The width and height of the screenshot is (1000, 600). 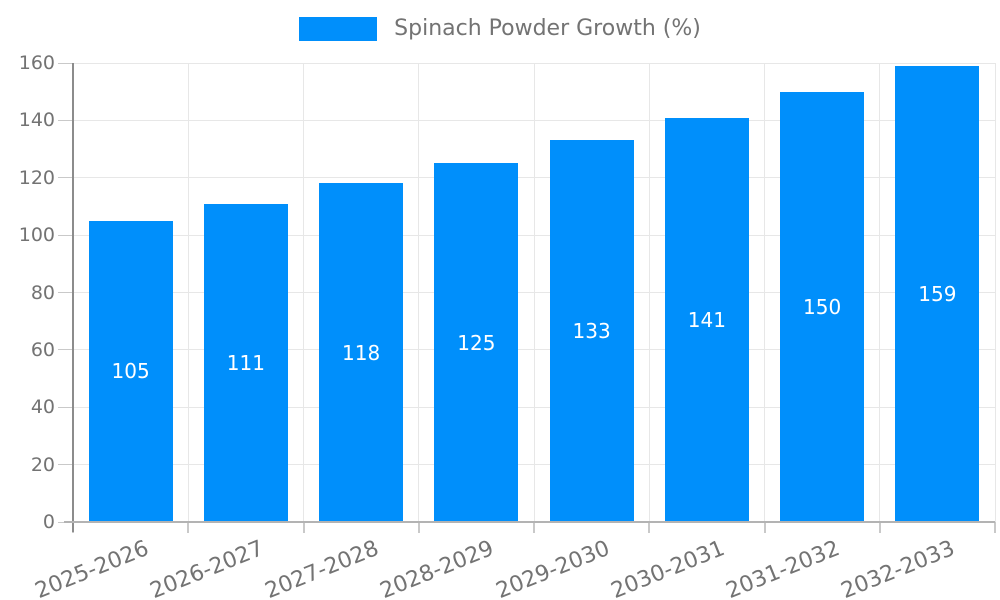 What do you see at coordinates (42, 292) in the screenshot?
I see `y-tick-label: 80` at bounding box center [42, 292].